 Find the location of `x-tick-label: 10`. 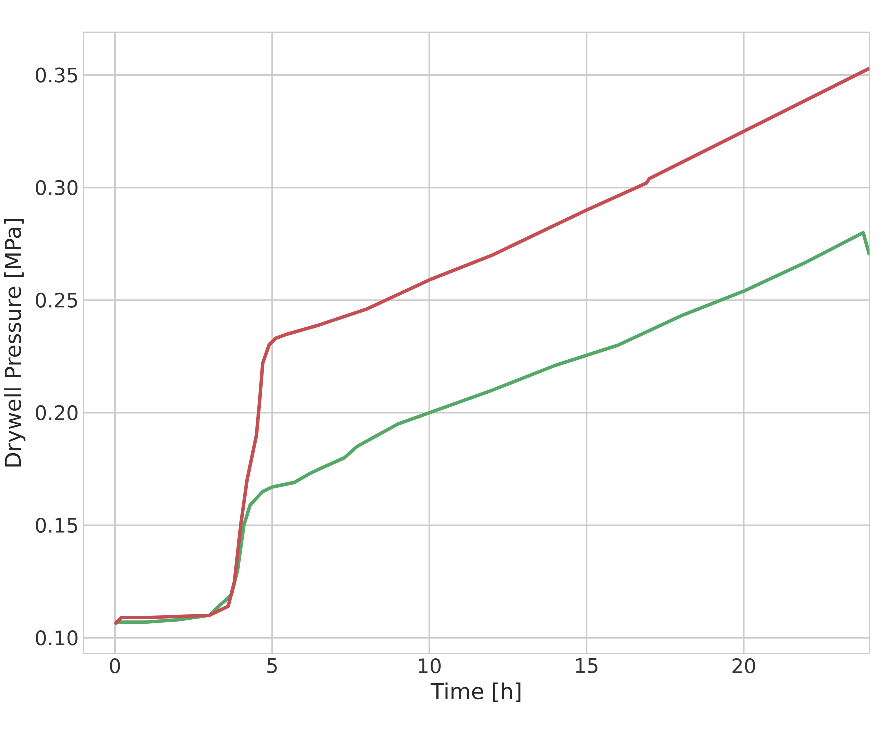

x-tick-label: 10 is located at coordinates (430, 666).